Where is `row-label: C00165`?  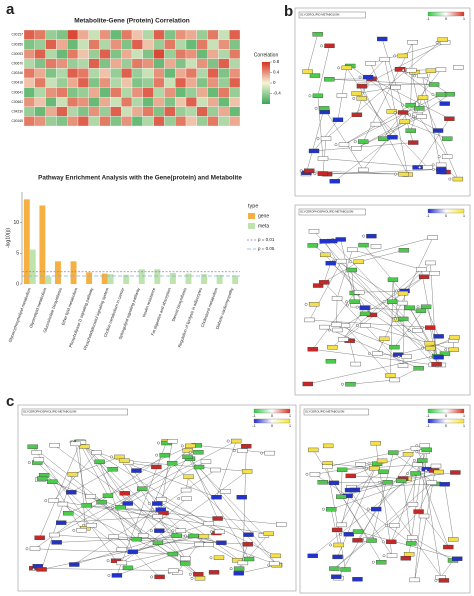 row-label: C00165 is located at coordinates (17, 121).